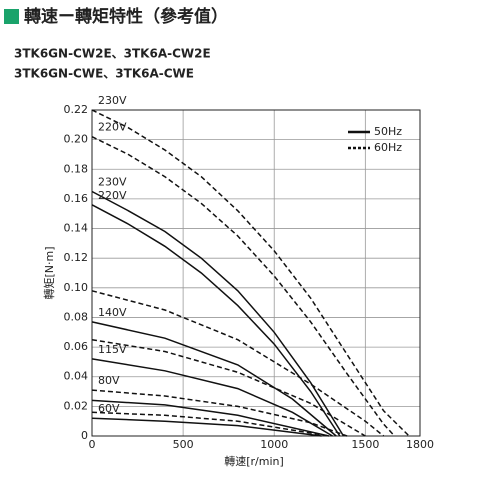  What do you see at coordinates (76, 198) in the screenshot?
I see `y-tick-label: 0.16` at bounding box center [76, 198].